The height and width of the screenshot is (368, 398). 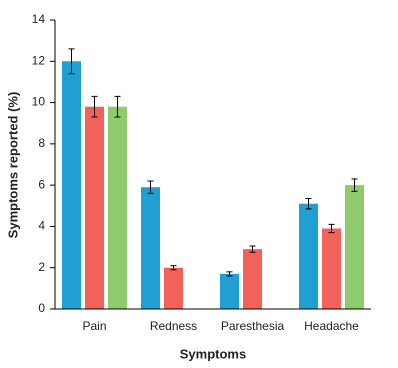 I want to click on x-tick-label: Pain, so click(x=94, y=326).